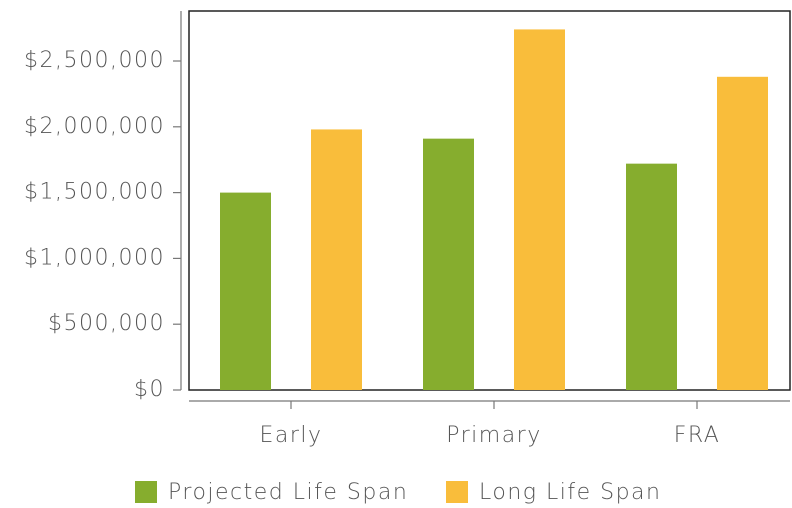 The width and height of the screenshot is (792, 508). Describe the element at coordinates (106, 323) in the screenshot. I see `y-tick-label: $500,000` at that location.